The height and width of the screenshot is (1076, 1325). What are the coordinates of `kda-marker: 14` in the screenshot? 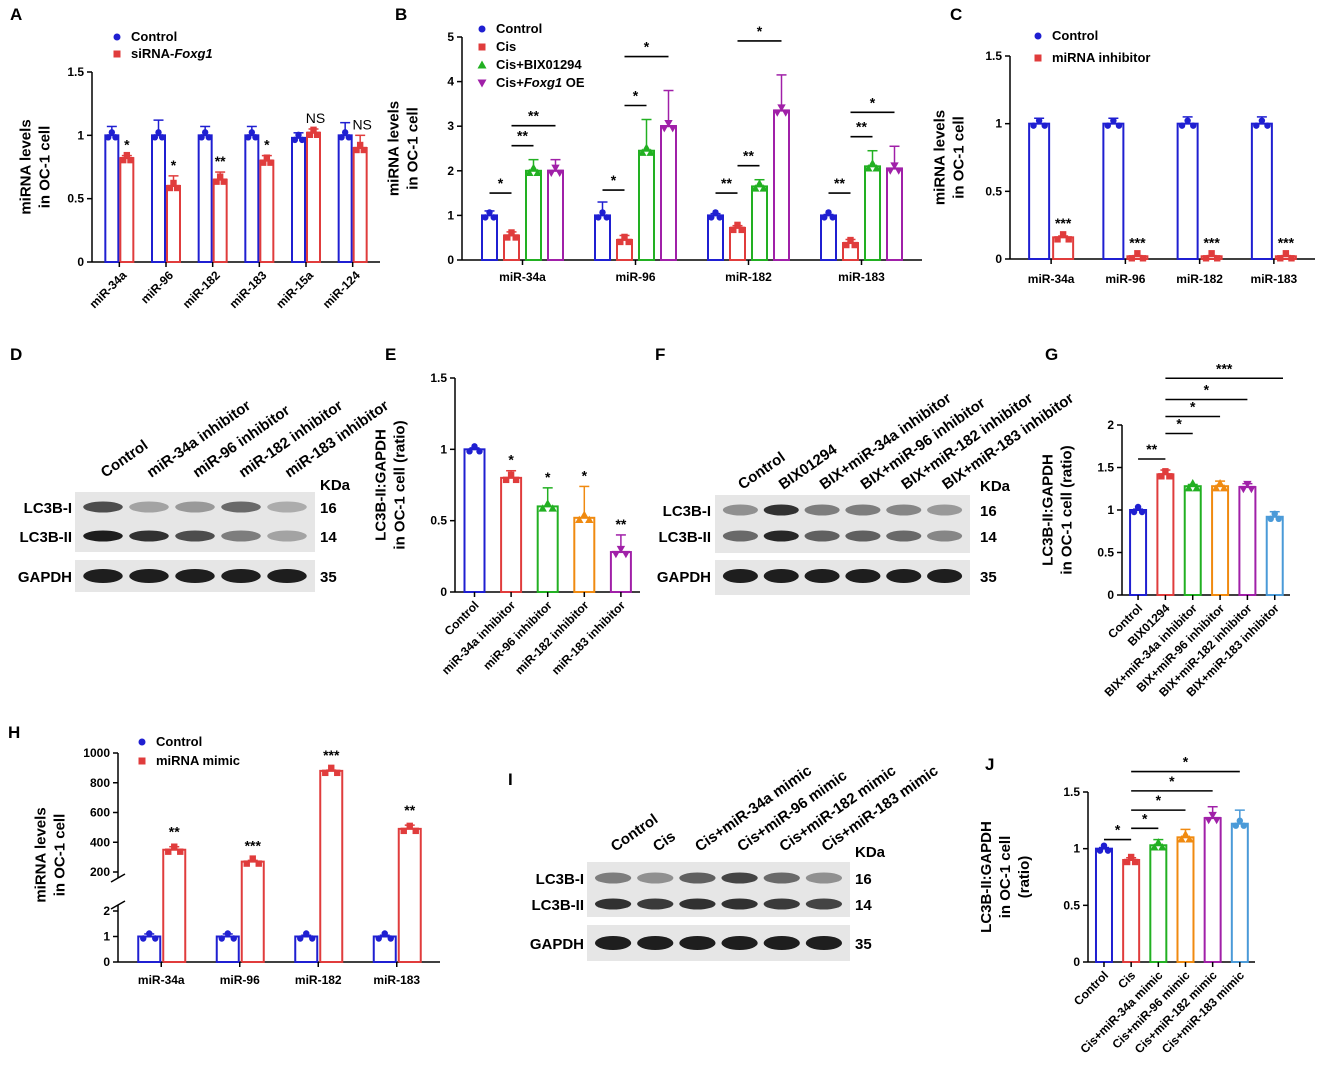 It's located at (988, 537).